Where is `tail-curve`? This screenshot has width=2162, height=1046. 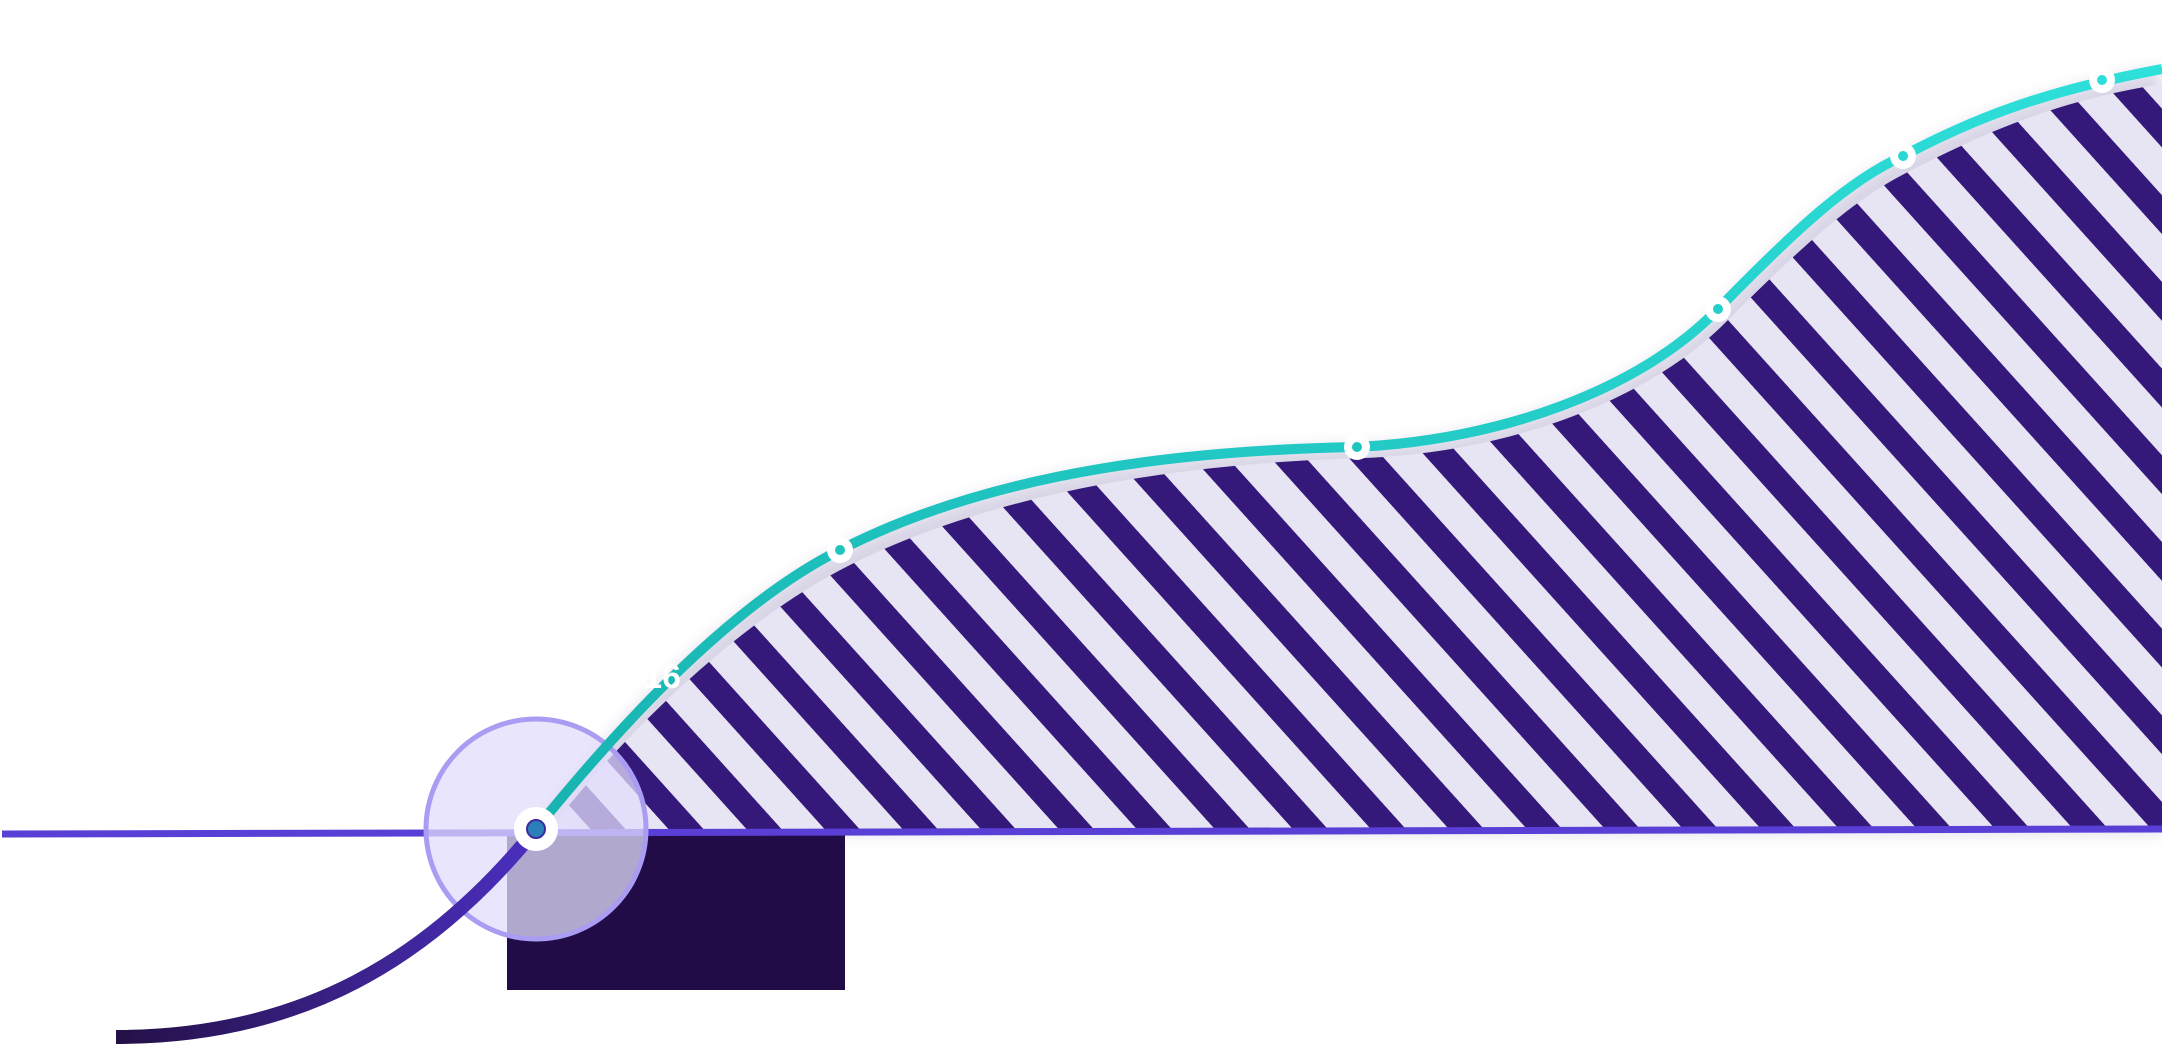
tail-curve is located at coordinates (328, 934).